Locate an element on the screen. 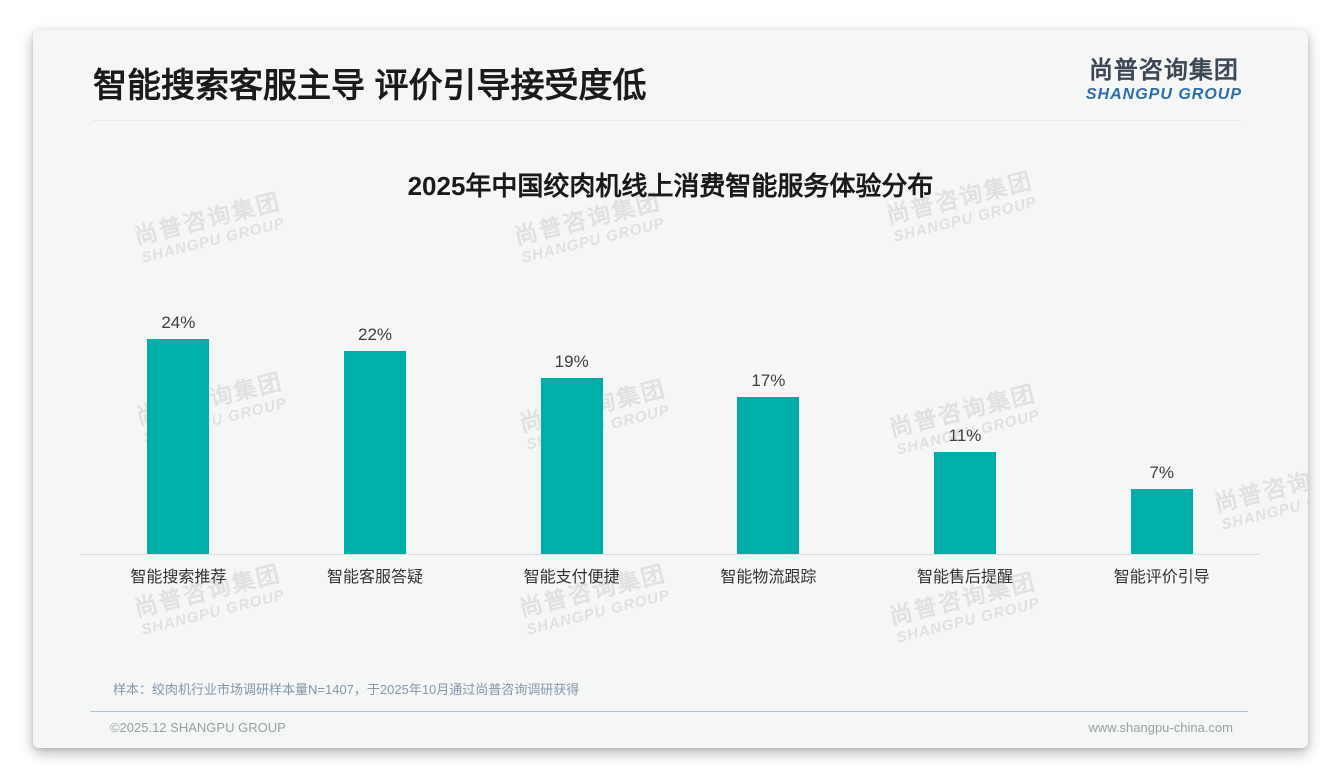 This screenshot has width=1340, height=780. bar-value-label: 17% is located at coordinates (768, 380).